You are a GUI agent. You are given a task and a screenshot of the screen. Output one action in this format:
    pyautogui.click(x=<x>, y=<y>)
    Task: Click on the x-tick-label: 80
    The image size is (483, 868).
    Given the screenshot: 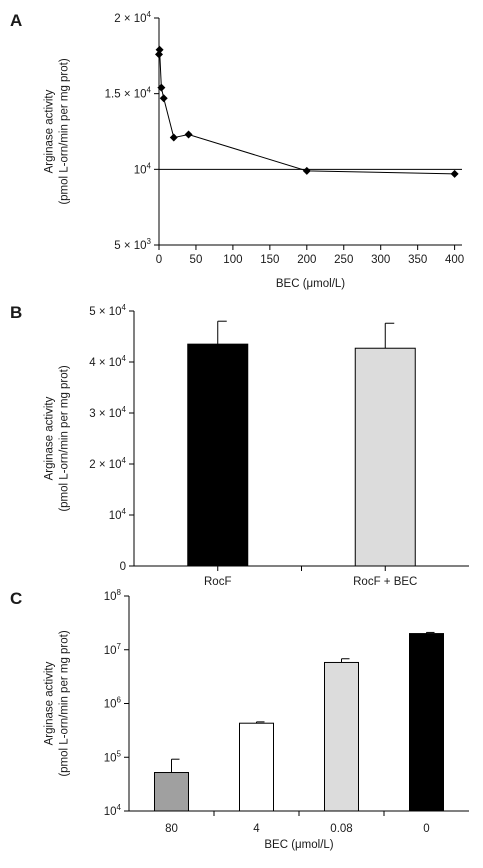 What is the action you would take?
    pyautogui.click(x=171, y=829)
    